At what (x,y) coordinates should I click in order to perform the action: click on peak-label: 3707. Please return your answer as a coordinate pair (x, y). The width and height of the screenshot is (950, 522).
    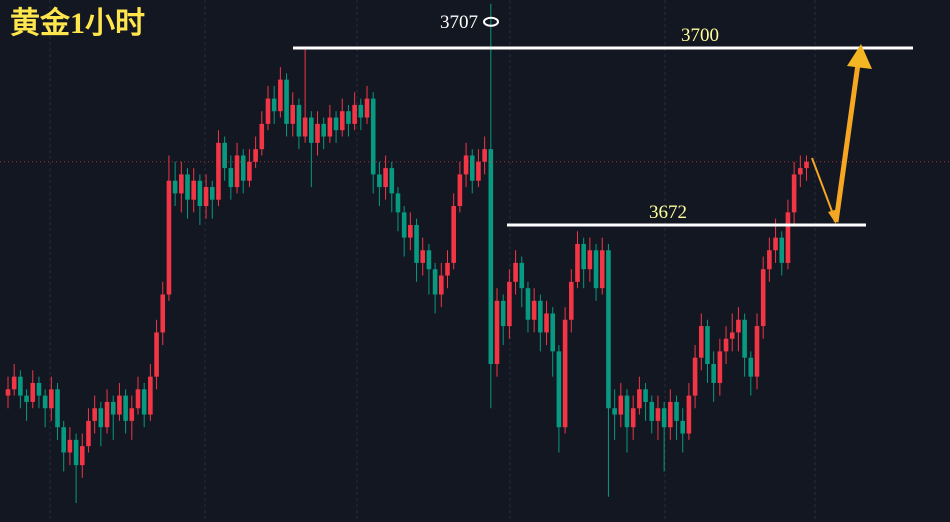
    Looking at the image, I should click on (459, 22).